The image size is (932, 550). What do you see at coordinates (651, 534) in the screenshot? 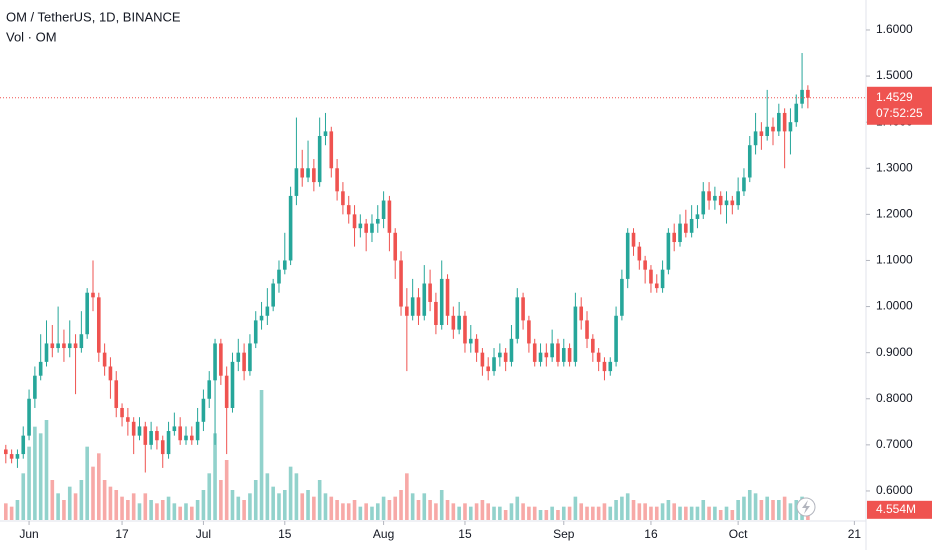
I see `x-tick-label: 16` at bounding box center [651, 534].